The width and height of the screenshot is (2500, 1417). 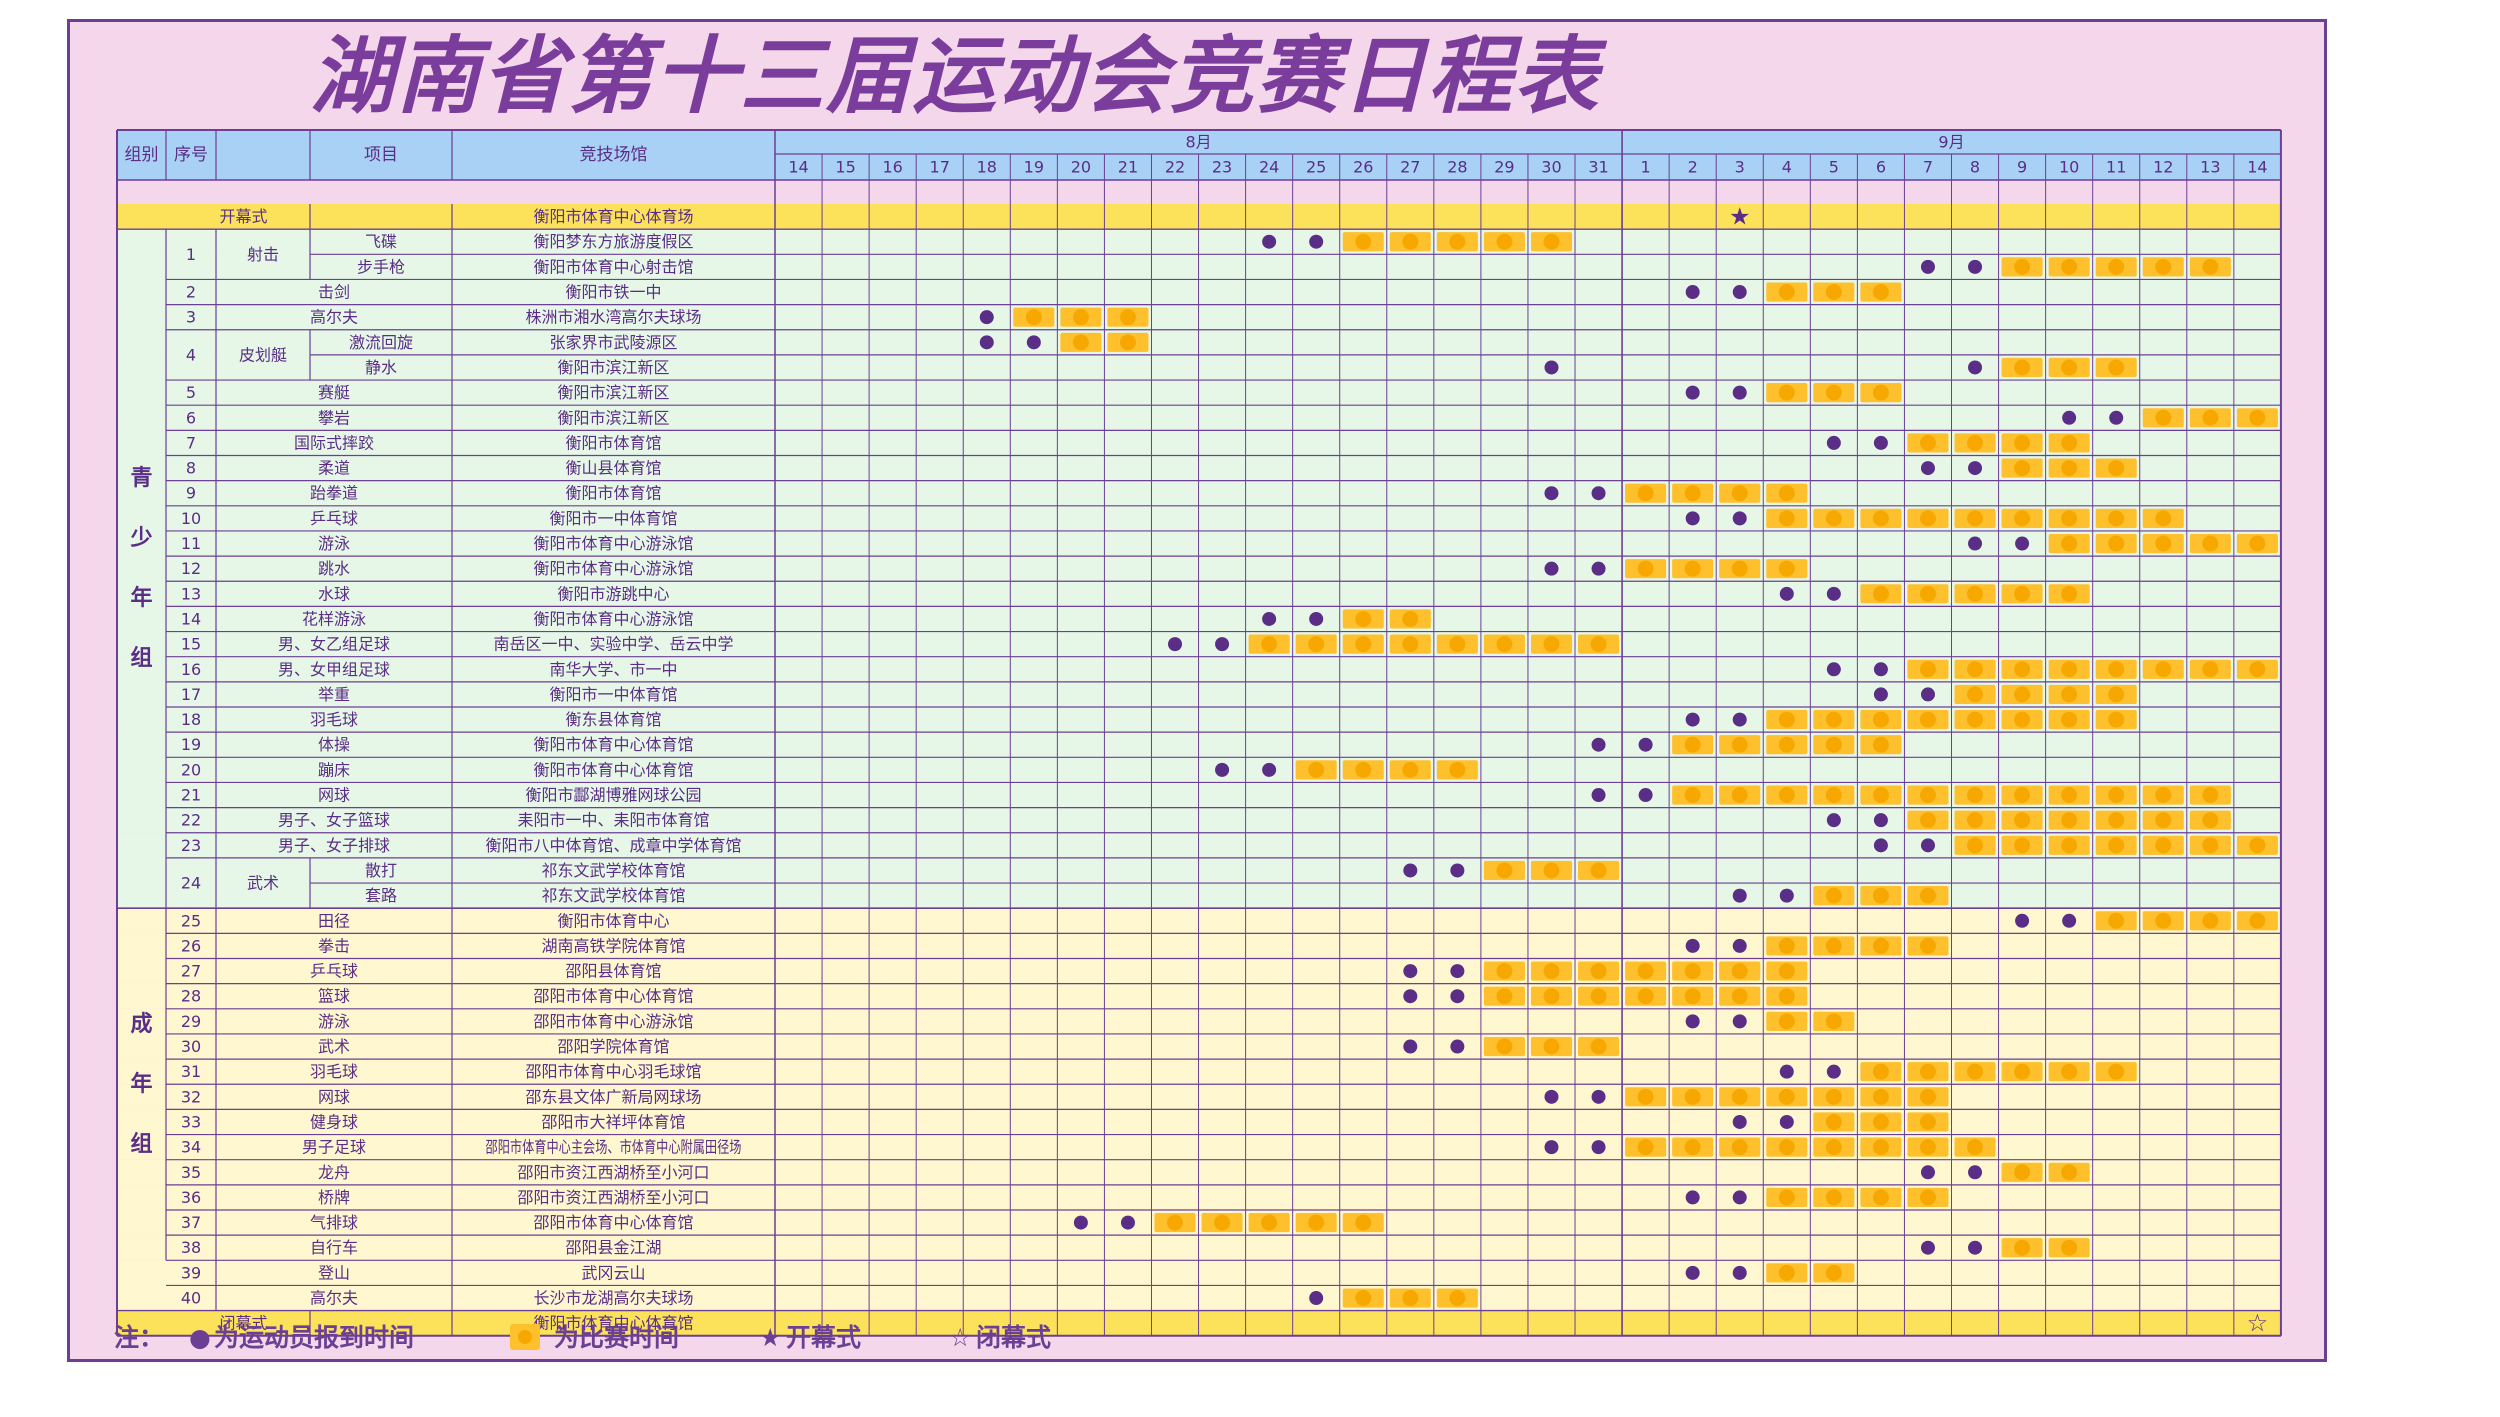 I want to click on header-day: 10, so click(x=2069, y=167).